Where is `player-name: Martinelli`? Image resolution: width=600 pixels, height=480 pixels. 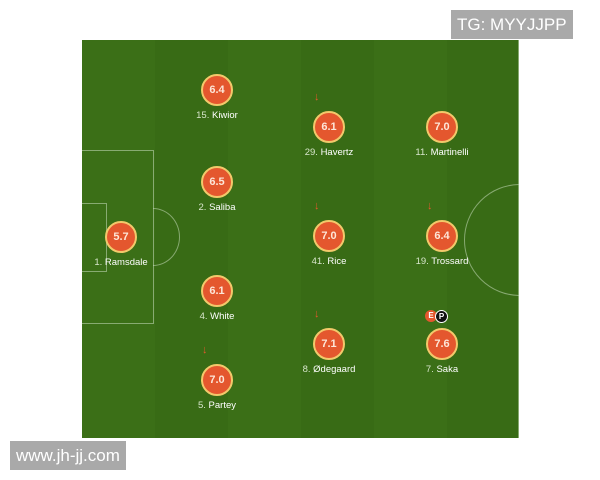 player-name: Martinelli is located at coordinates (449, 152).